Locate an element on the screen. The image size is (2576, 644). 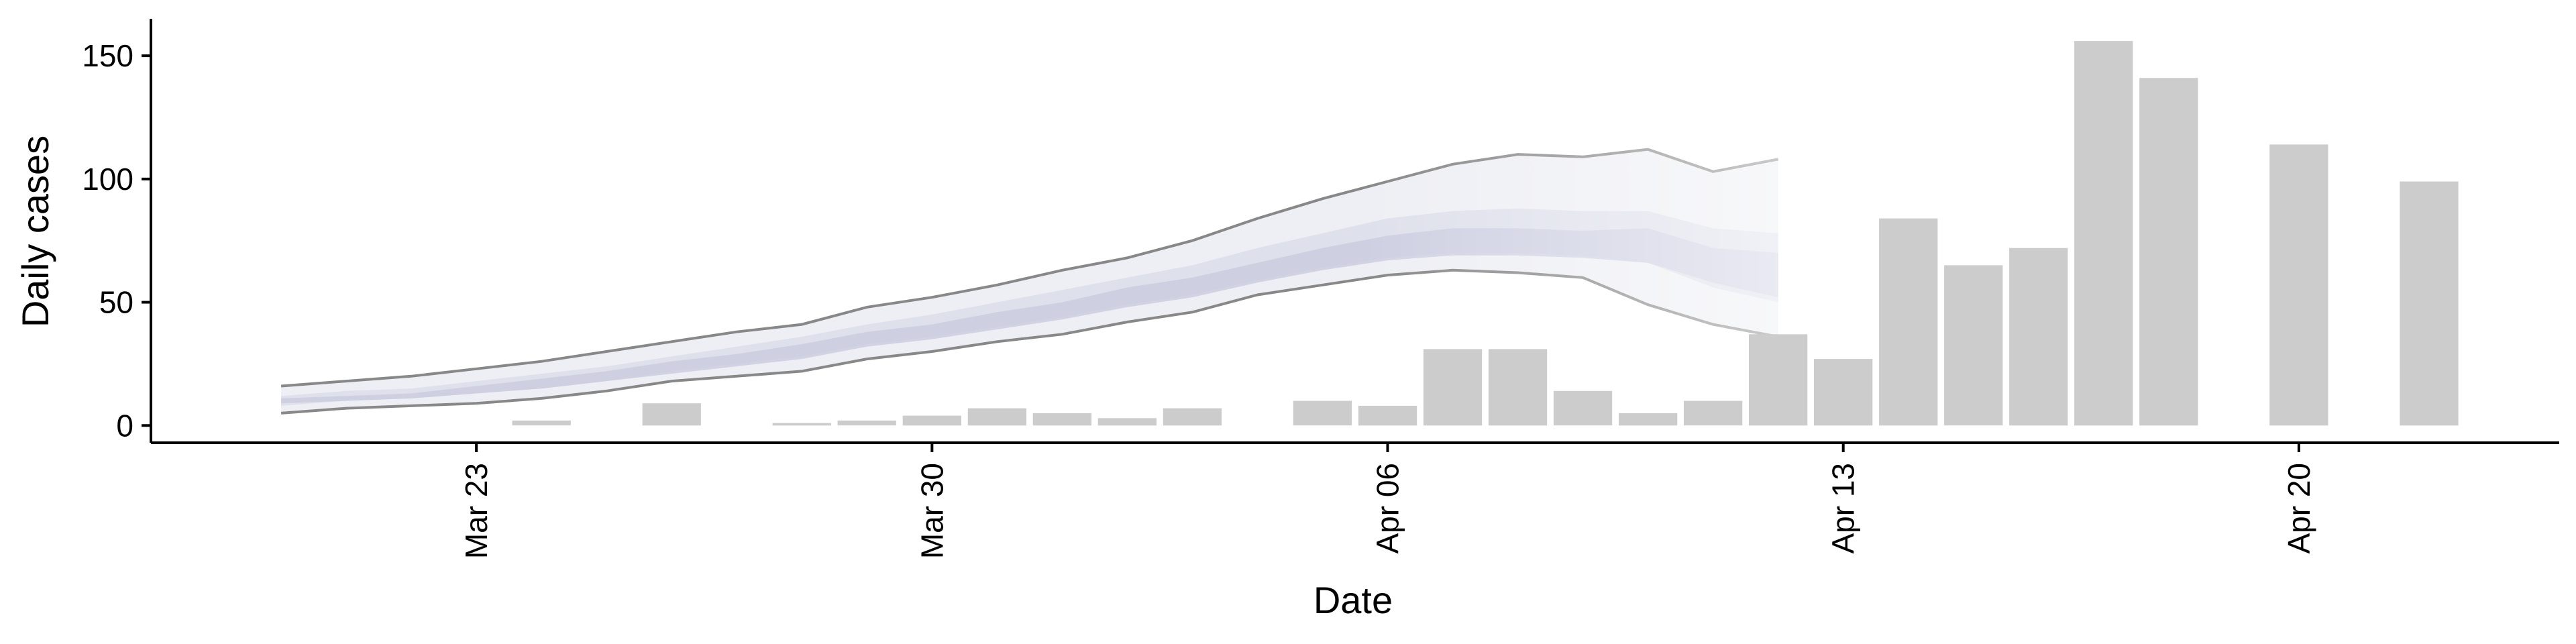
y-tick-label: 0 is located at coordinates (124, 425).